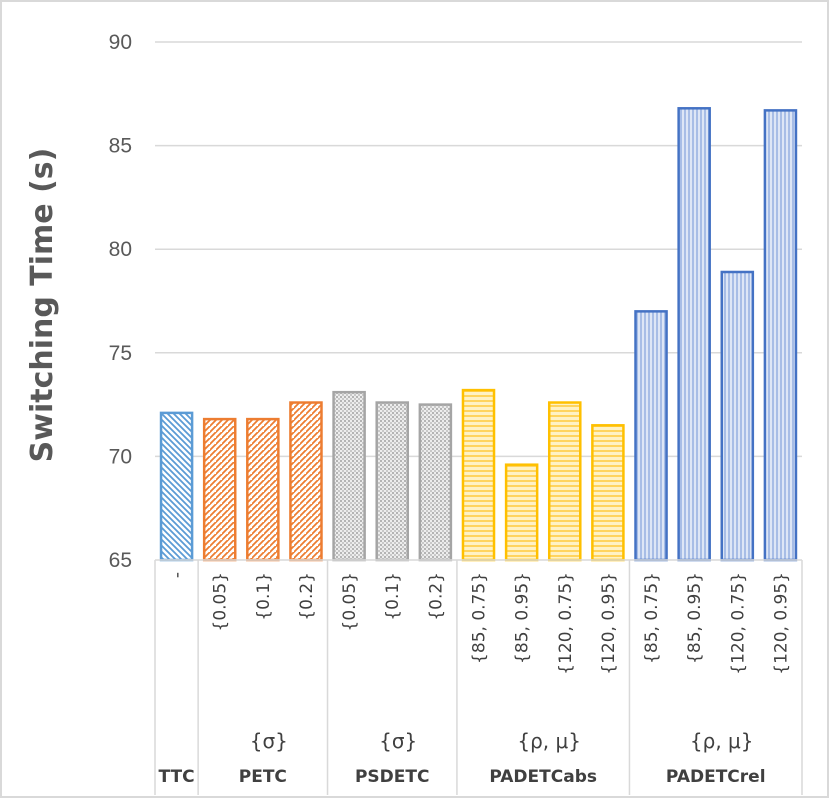 This screenshot has width=829, height=798. What do you see at coordinates (120, 146) in the screenshot?
I see `y-tick-label: 85` at bounding box center [120, 146].